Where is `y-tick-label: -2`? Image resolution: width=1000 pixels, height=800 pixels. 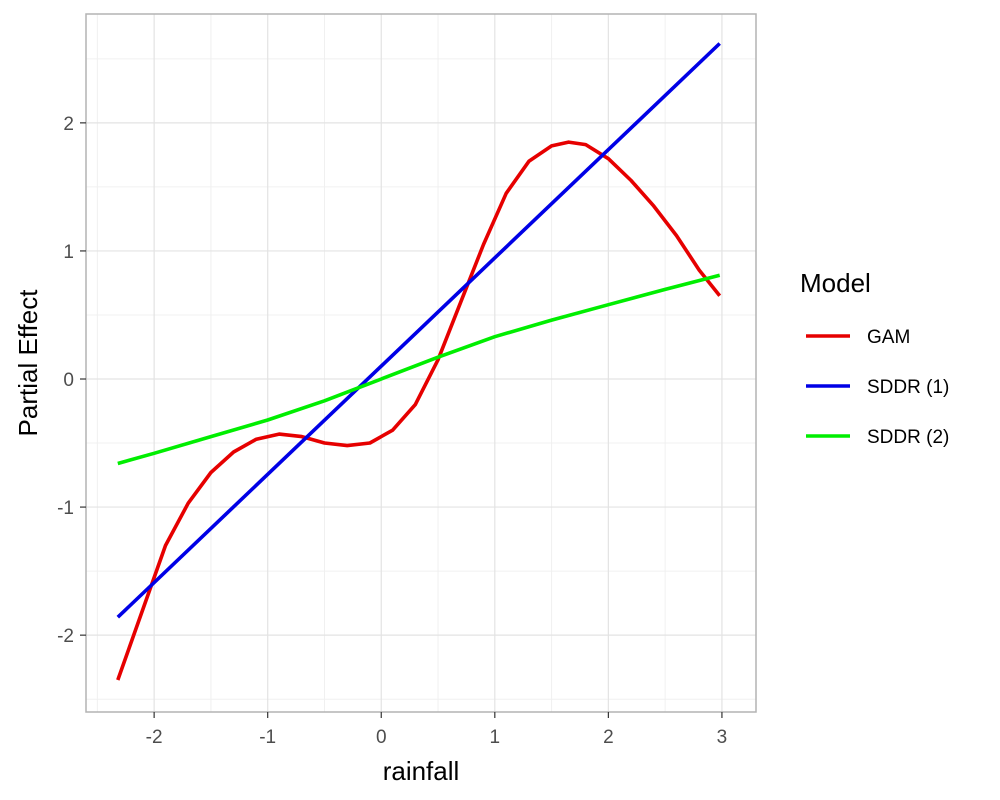 y-tick-label: -2 is located at coordinates (65, 636).